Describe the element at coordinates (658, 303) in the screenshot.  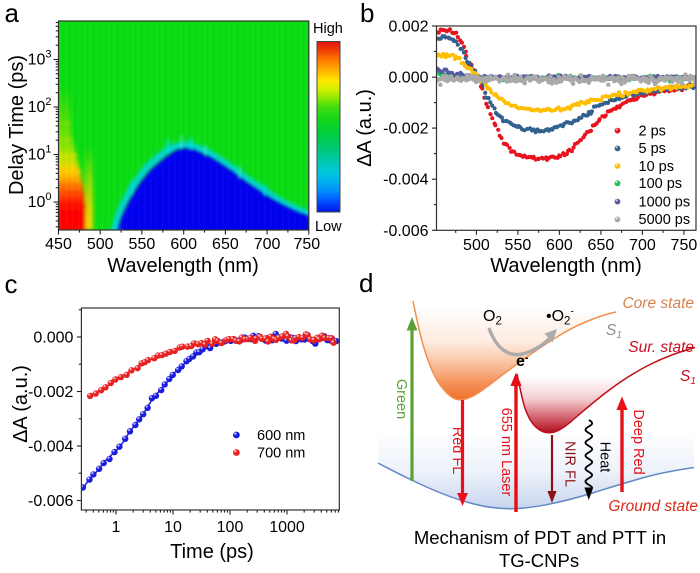
I see `svg-text: Core state` at that location.